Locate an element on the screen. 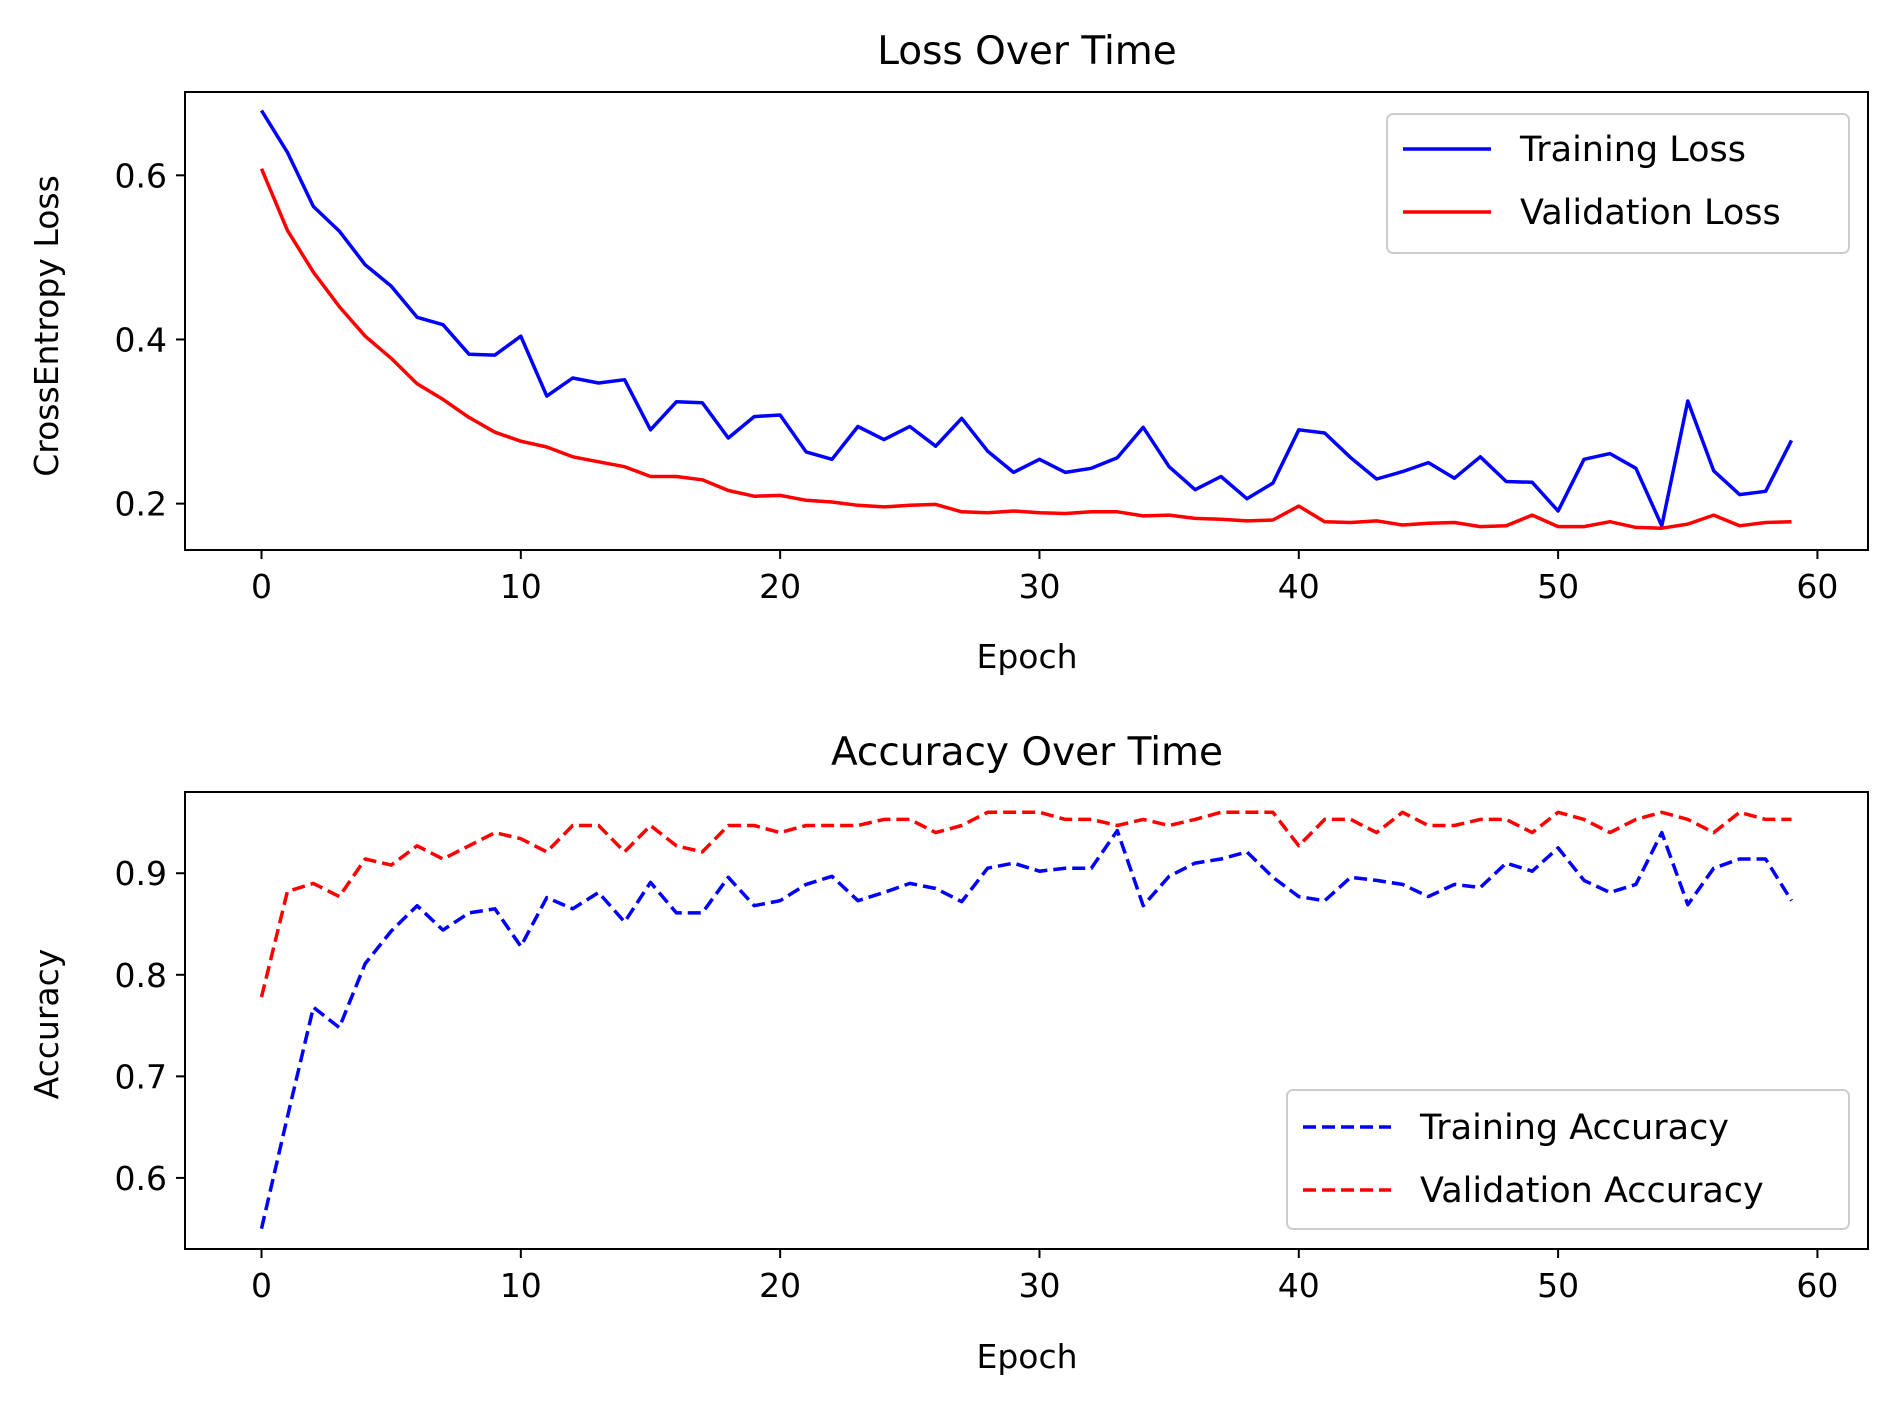 This screenshot has height=1406, width=1890. accuracy-chart-ylabel: Accuracy is located at coordinates (46, 1024).